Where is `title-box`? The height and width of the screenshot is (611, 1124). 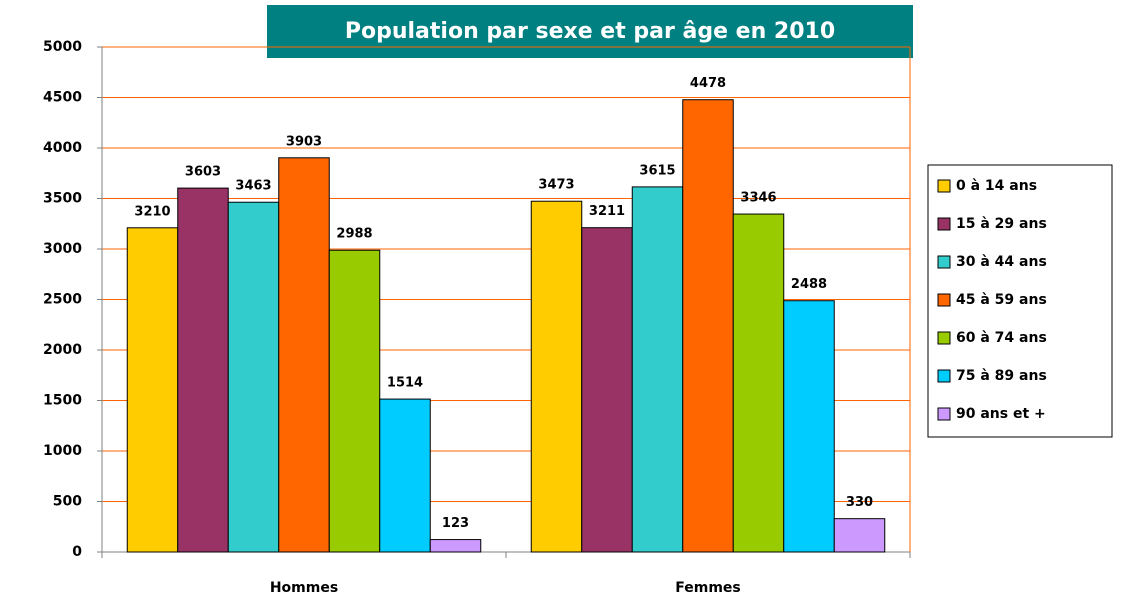 title-box is located at coordinates (590, 31).